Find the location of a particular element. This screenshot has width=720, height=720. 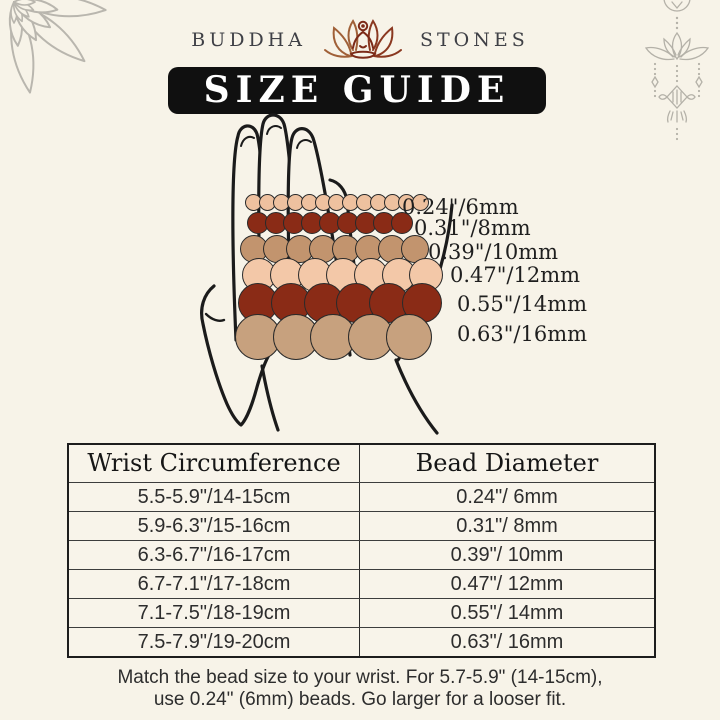

brand-name-right: STONES is located at coordinates (474, 40).